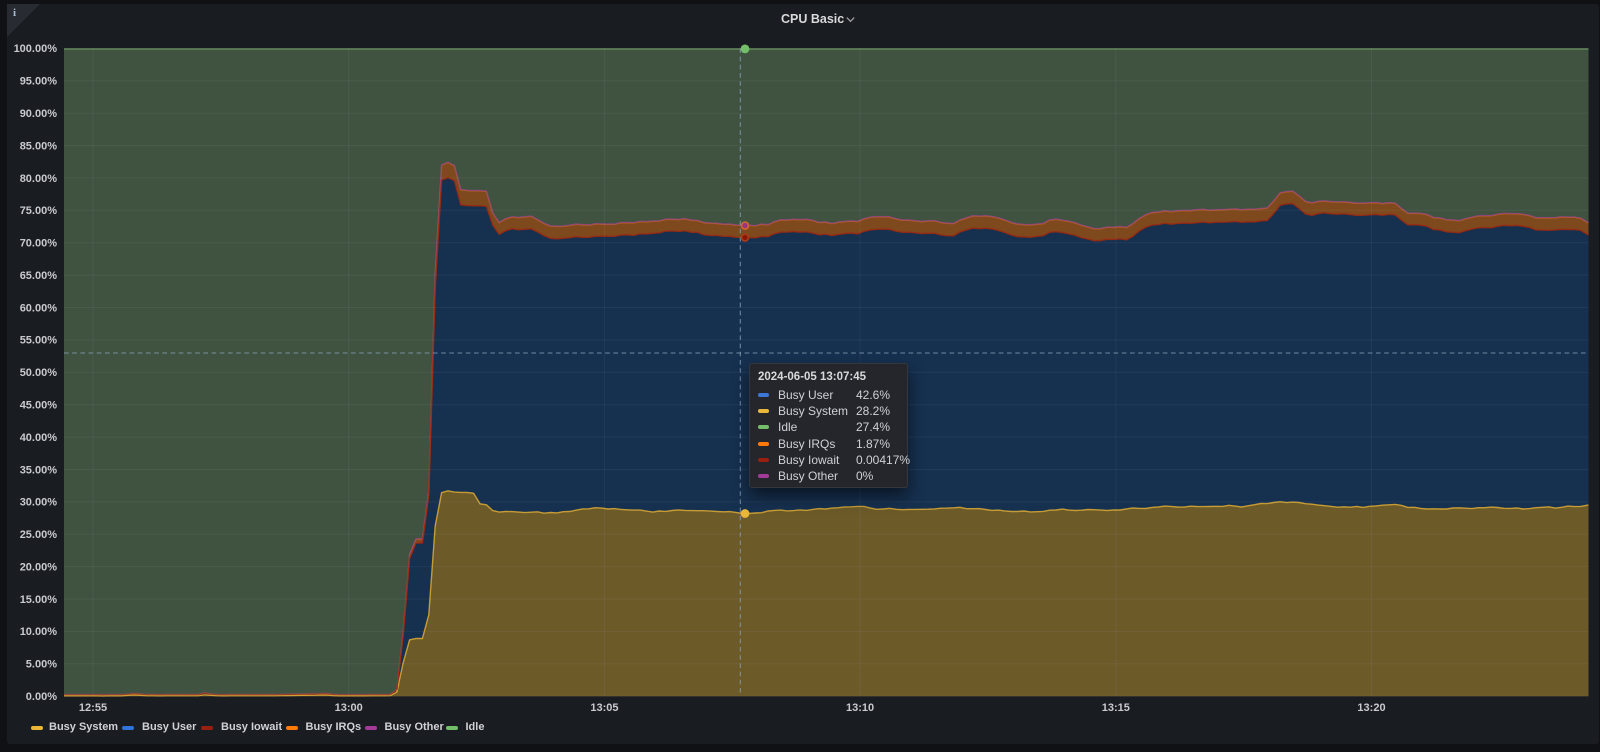 Image resolution: width=1600 pixels, height=752 pixels. I want to click on svg-text: 40.00%, so click(39, 438).